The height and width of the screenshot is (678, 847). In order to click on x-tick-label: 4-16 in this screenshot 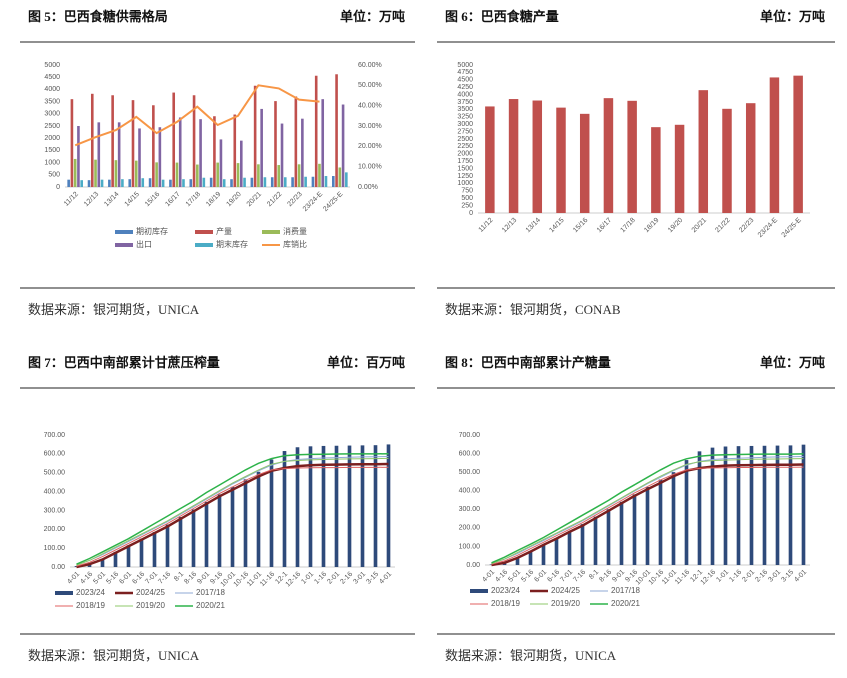, I will do `click(86, 578)`.